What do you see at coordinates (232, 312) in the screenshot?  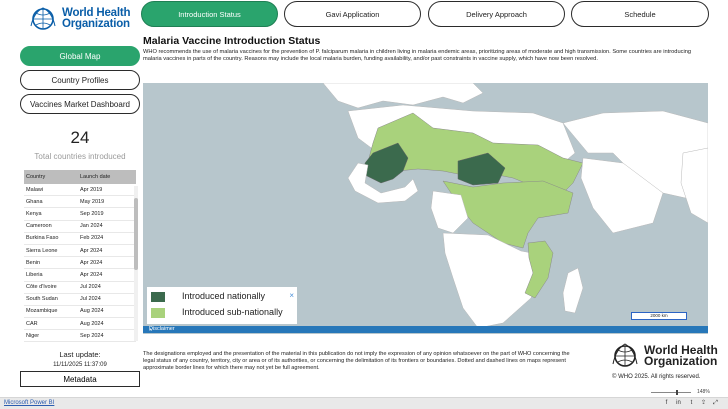 I see `legend-label-subnational: Introduced sub-nationally` at bounding box center [232, 312].